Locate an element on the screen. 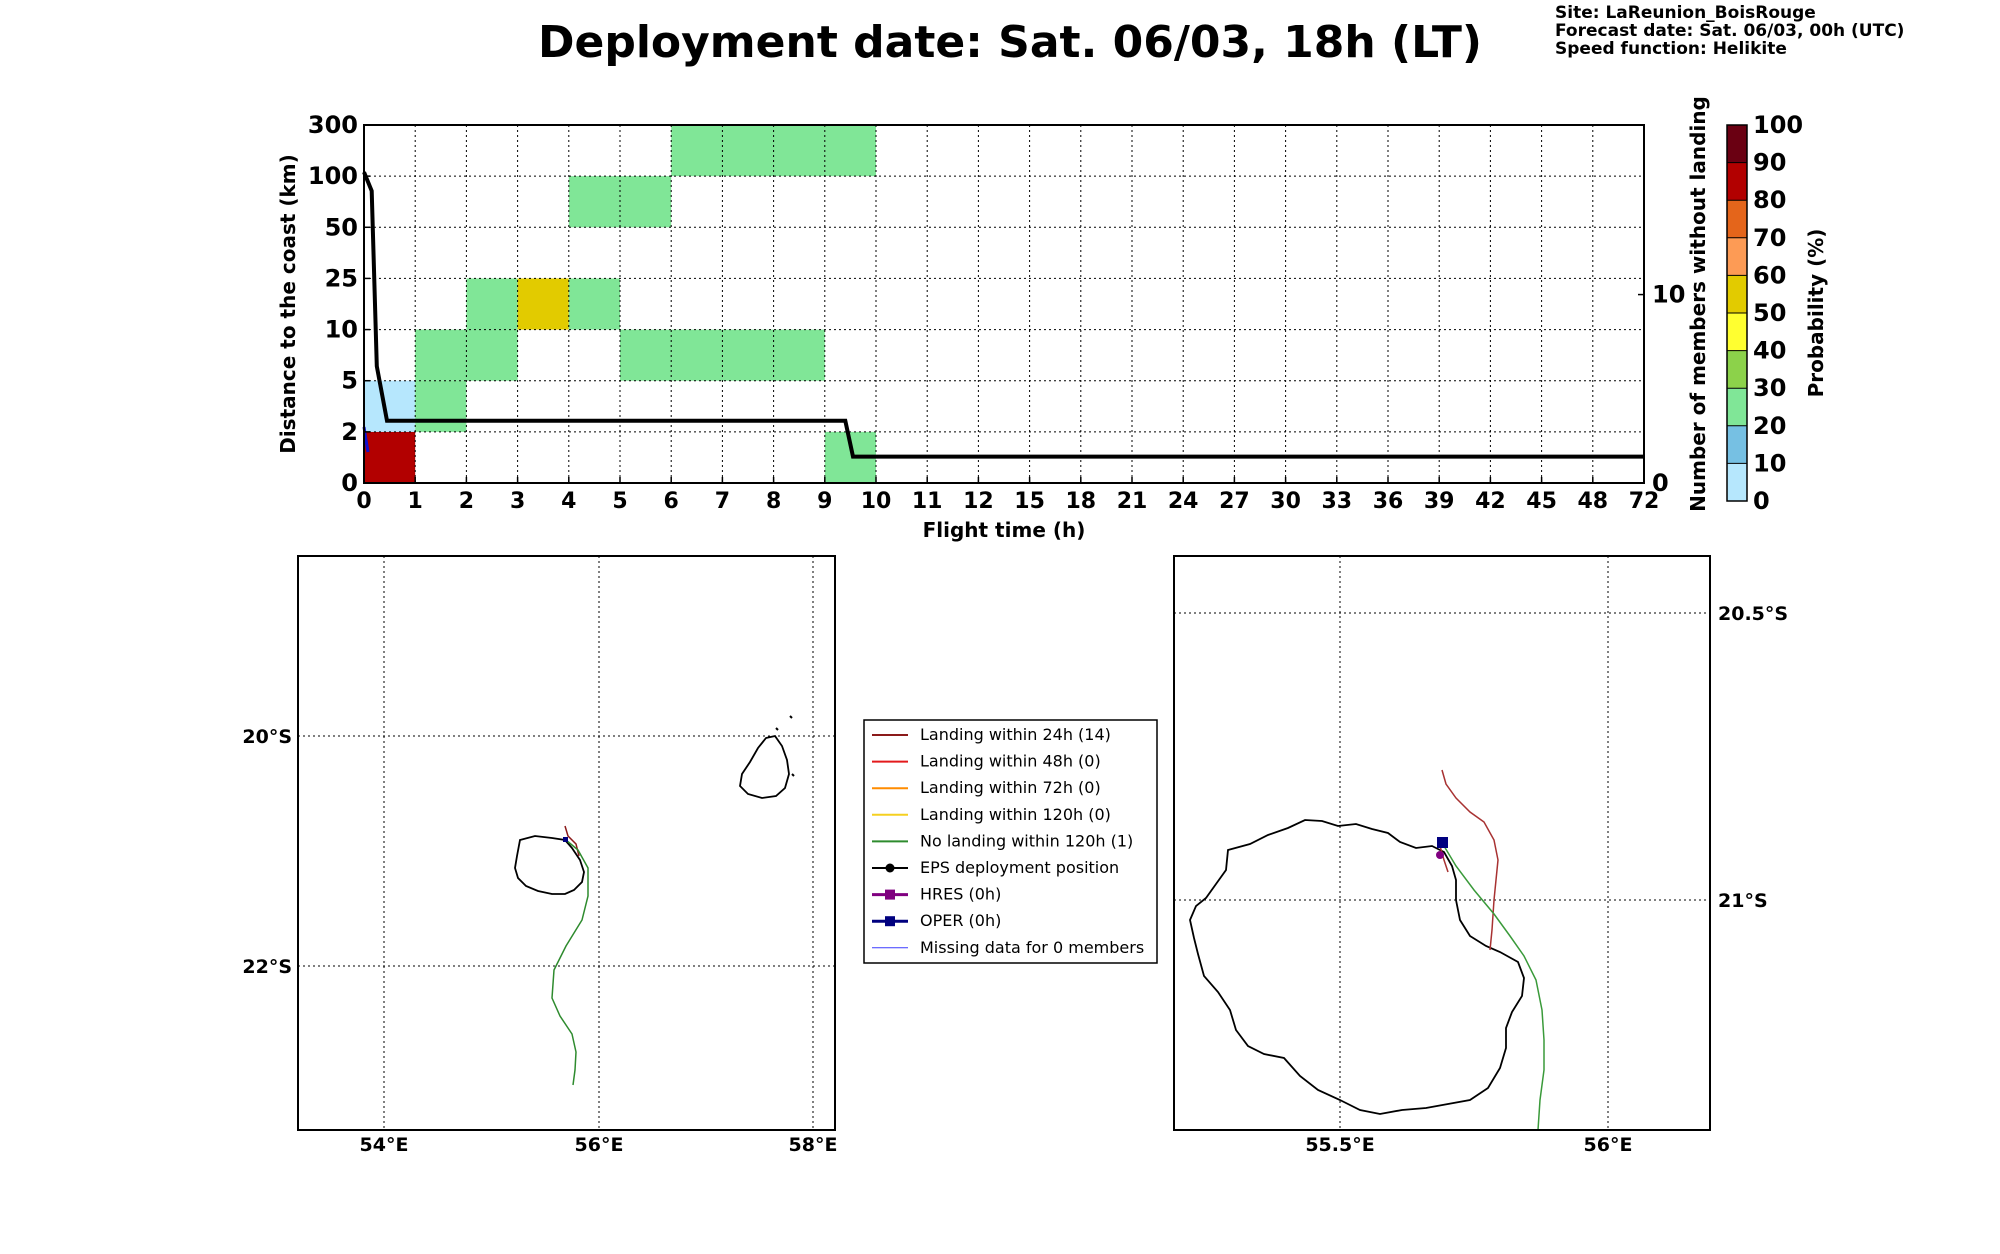 The height and width of the screenshot is (1254, 2000). x-tick-label: 9 is located at coordinates (824, 501).